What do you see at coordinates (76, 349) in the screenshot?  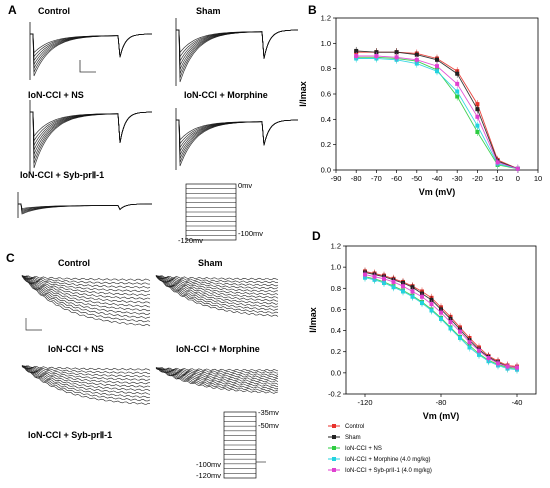 I see `c-label-ion-ns: IoN-CCI + NS` at bounding box center [76, 349].